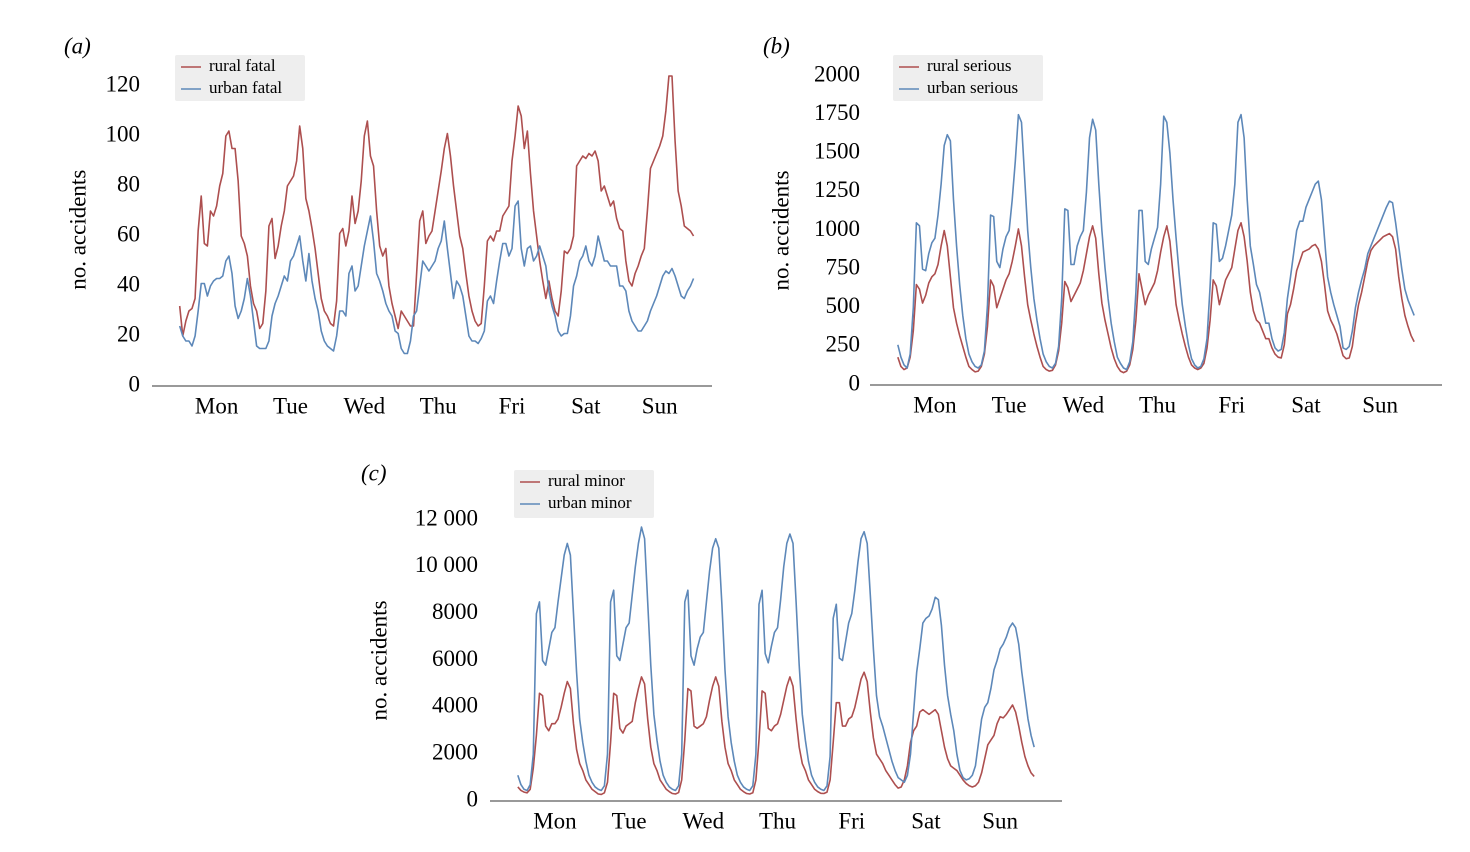 This screenshot has width=1470, height=852. Describe the element at coordinates (586, 480) in the screenshot. I see `legend-label: rural minor` at that location.